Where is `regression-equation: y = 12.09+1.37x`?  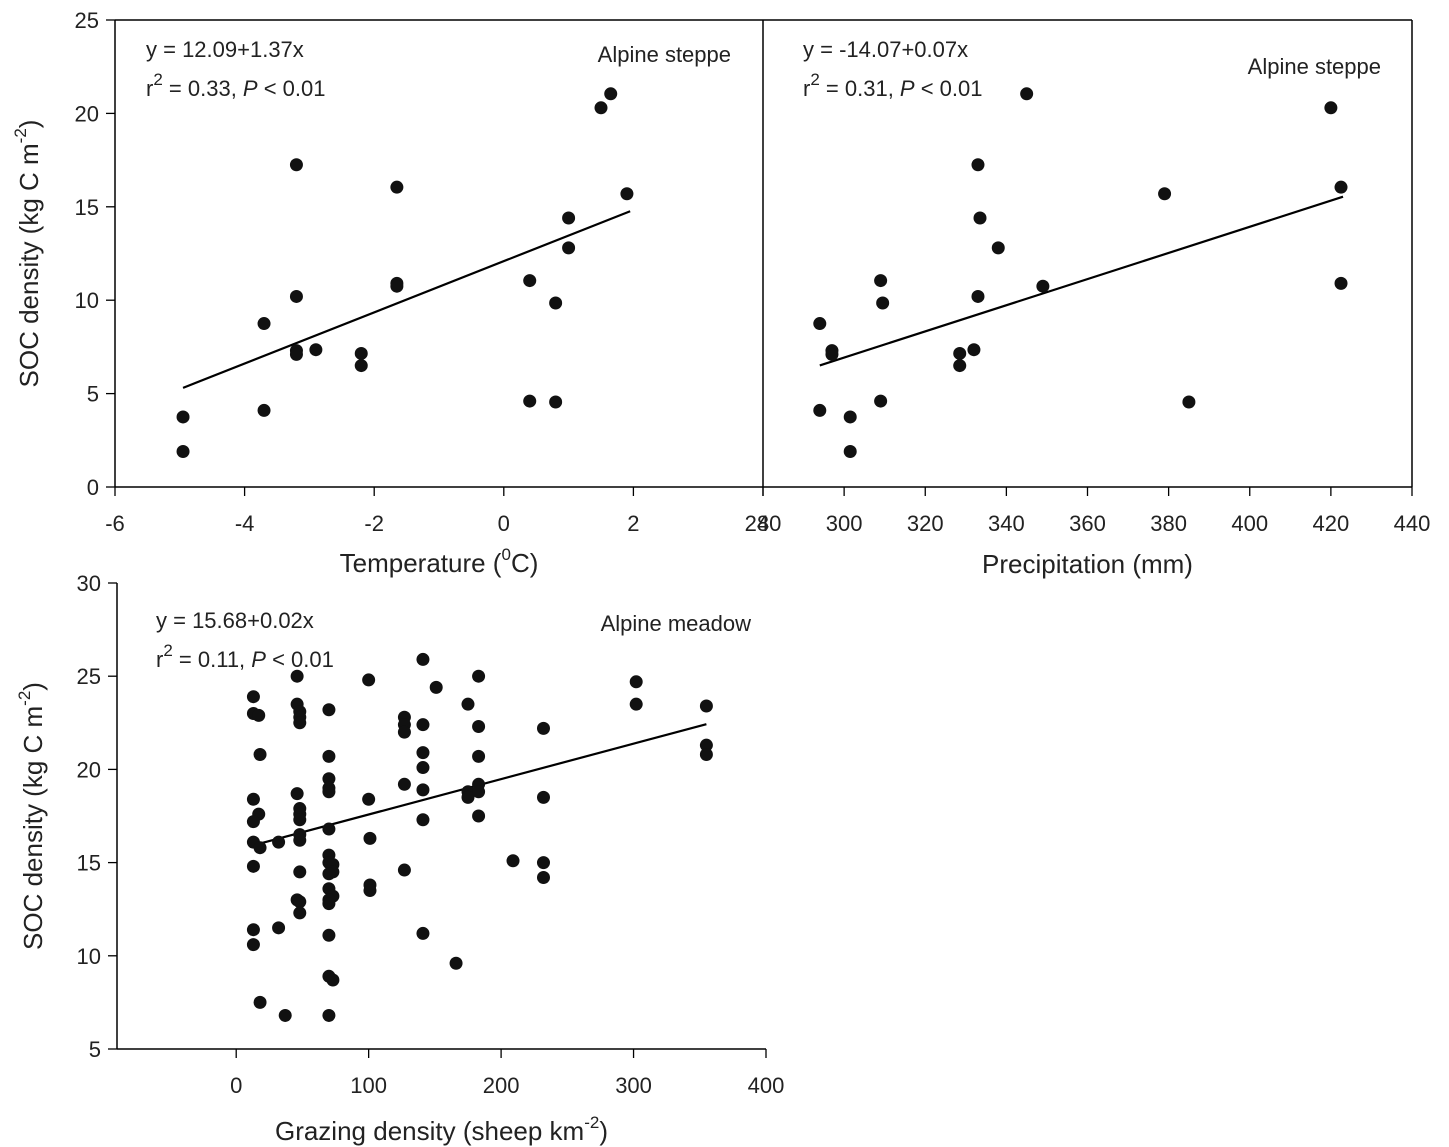 regression-equation: y = 12.09+1.37x is located at coordinates (225, 49).